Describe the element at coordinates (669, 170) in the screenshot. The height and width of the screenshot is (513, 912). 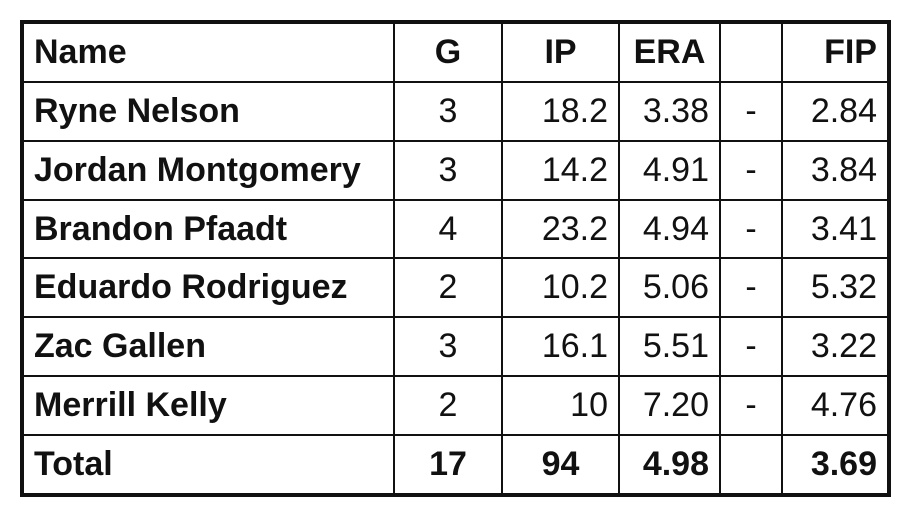
I see `stat-cell: 4.91` at that location.